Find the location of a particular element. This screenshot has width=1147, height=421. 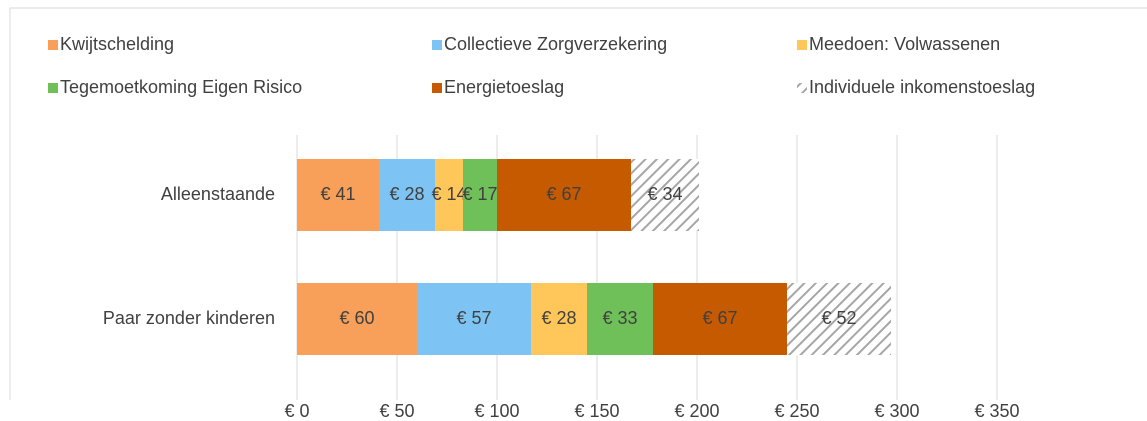

y-tick-label: Alleenstaande is located at coordinates (218, 194).